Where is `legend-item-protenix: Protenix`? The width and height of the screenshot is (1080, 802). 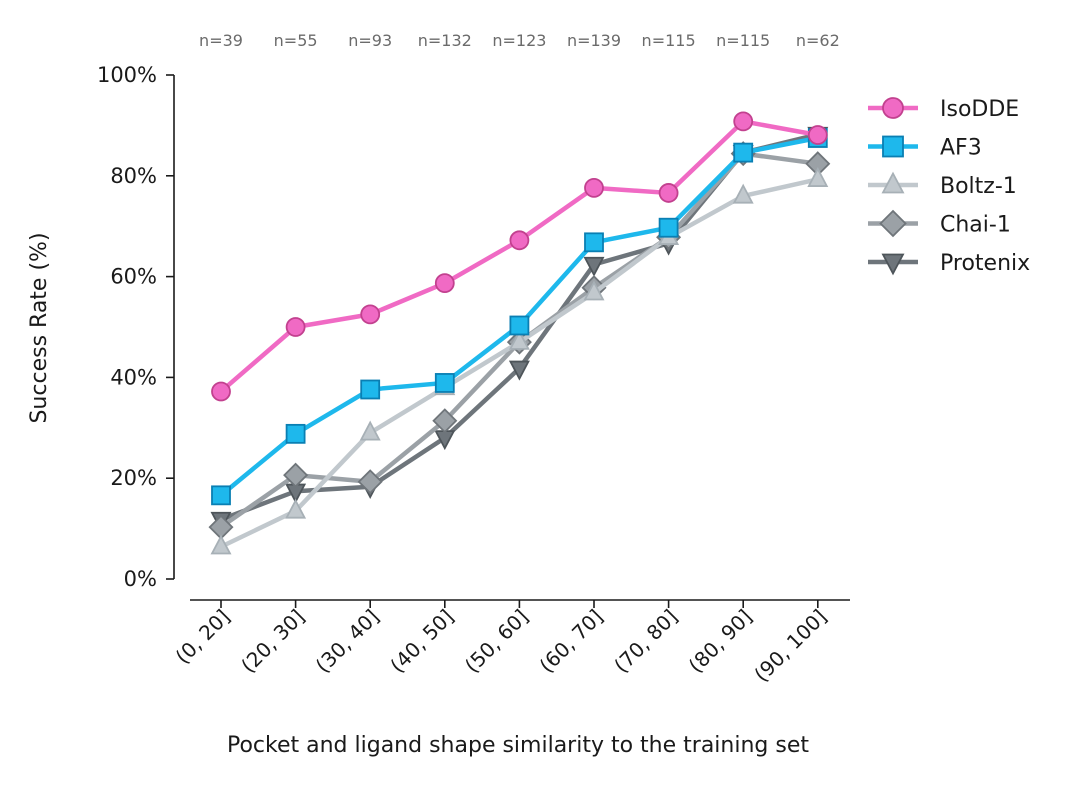 legend-item-protenix: Protenix is located at coordinates (949, 263).